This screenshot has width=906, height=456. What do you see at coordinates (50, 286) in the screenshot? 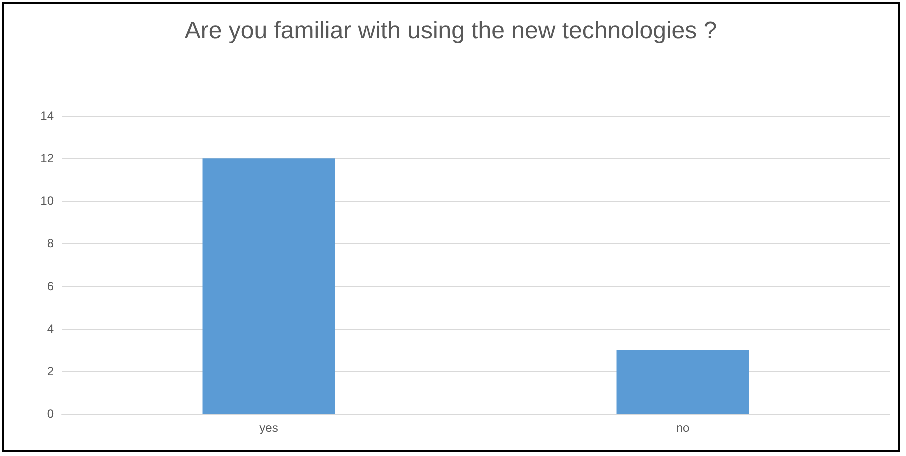
I see `y-tick-label: 6` at bounding box center [50, 286].